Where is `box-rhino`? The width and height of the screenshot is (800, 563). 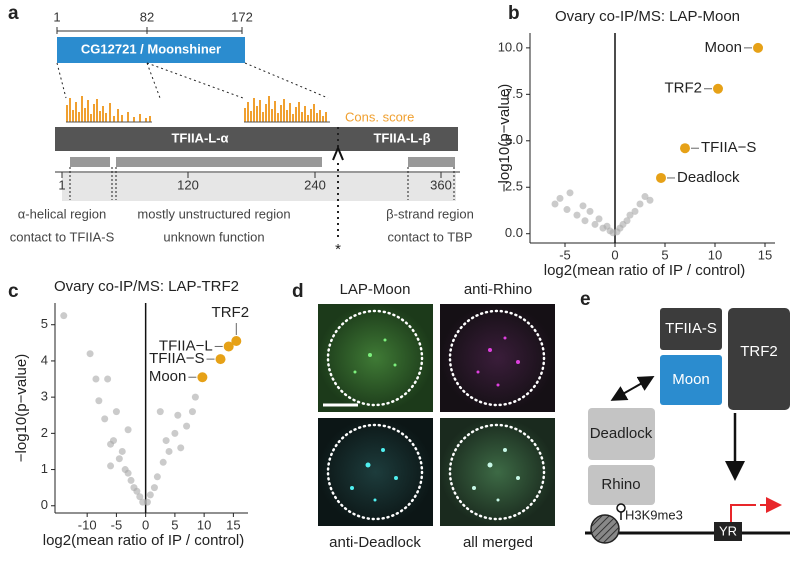 box-rhino is located at coordinates (621, 485).